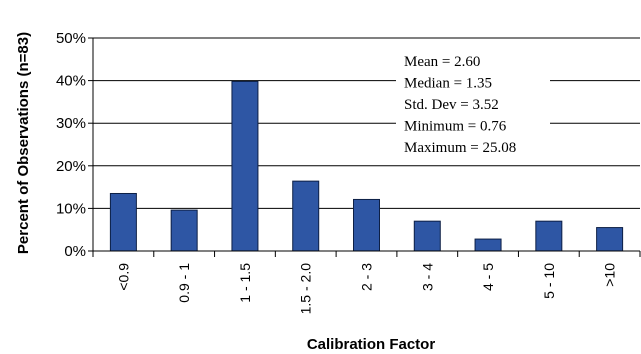 This screenshot has height=354, width=641. I want to click on x-tick-label-7: 5 - 10, so click(549, 281).